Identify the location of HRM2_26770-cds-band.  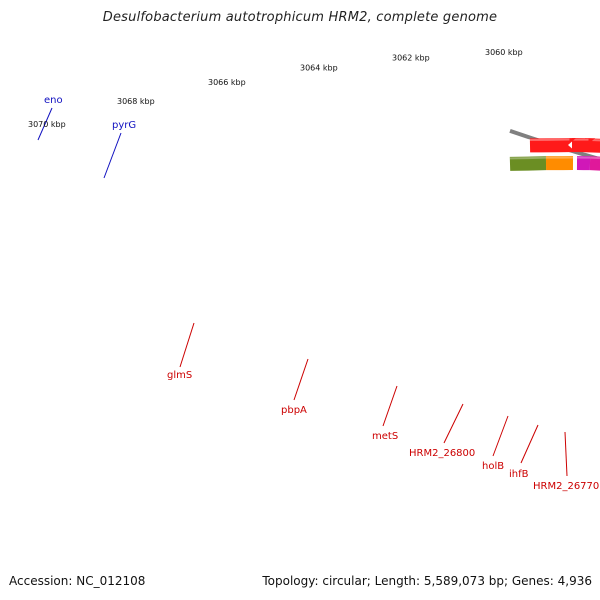
(559, 163).